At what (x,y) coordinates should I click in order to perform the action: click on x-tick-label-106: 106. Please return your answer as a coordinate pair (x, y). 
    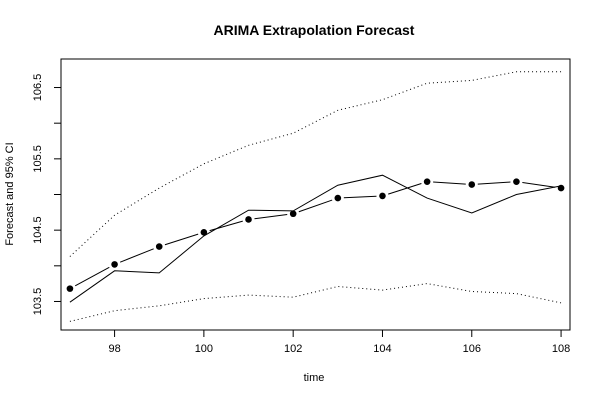
    Looking at the image, I should click on (472, 349).